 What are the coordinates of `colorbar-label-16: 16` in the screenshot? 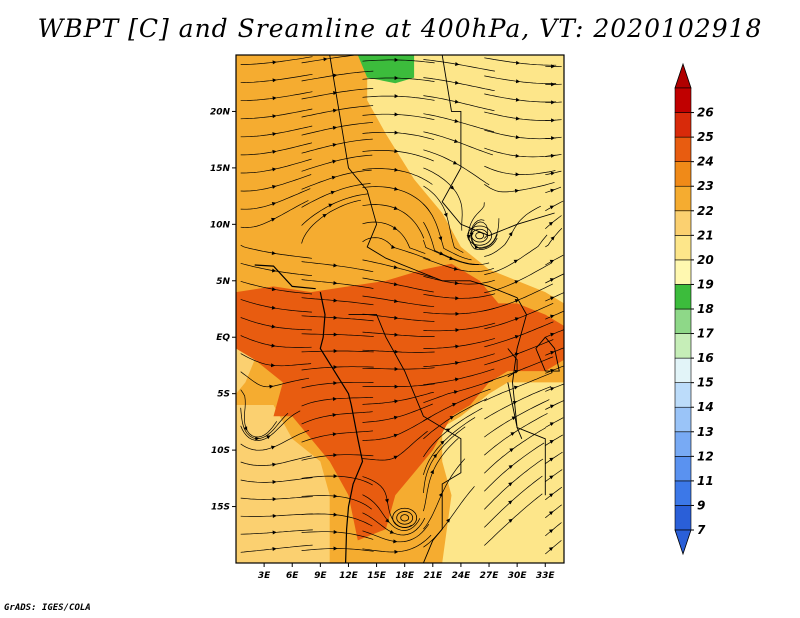 It's located at (705, 358).